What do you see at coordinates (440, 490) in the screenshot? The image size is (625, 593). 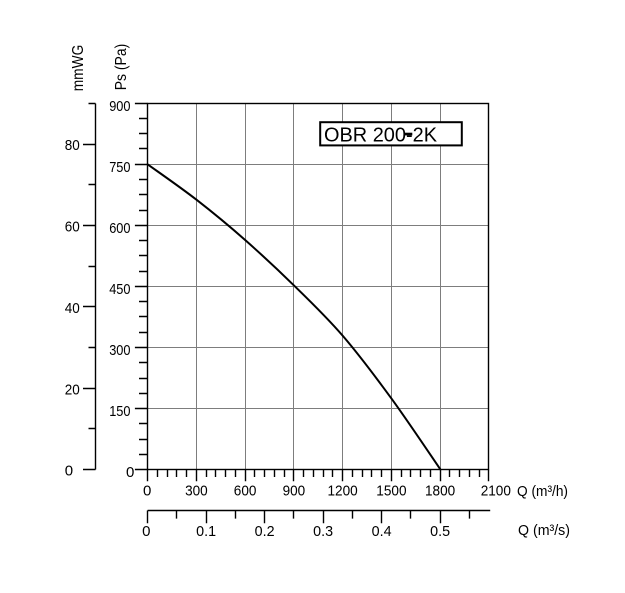 I see `svg-text: 1800` at bounding box center [440, 490].